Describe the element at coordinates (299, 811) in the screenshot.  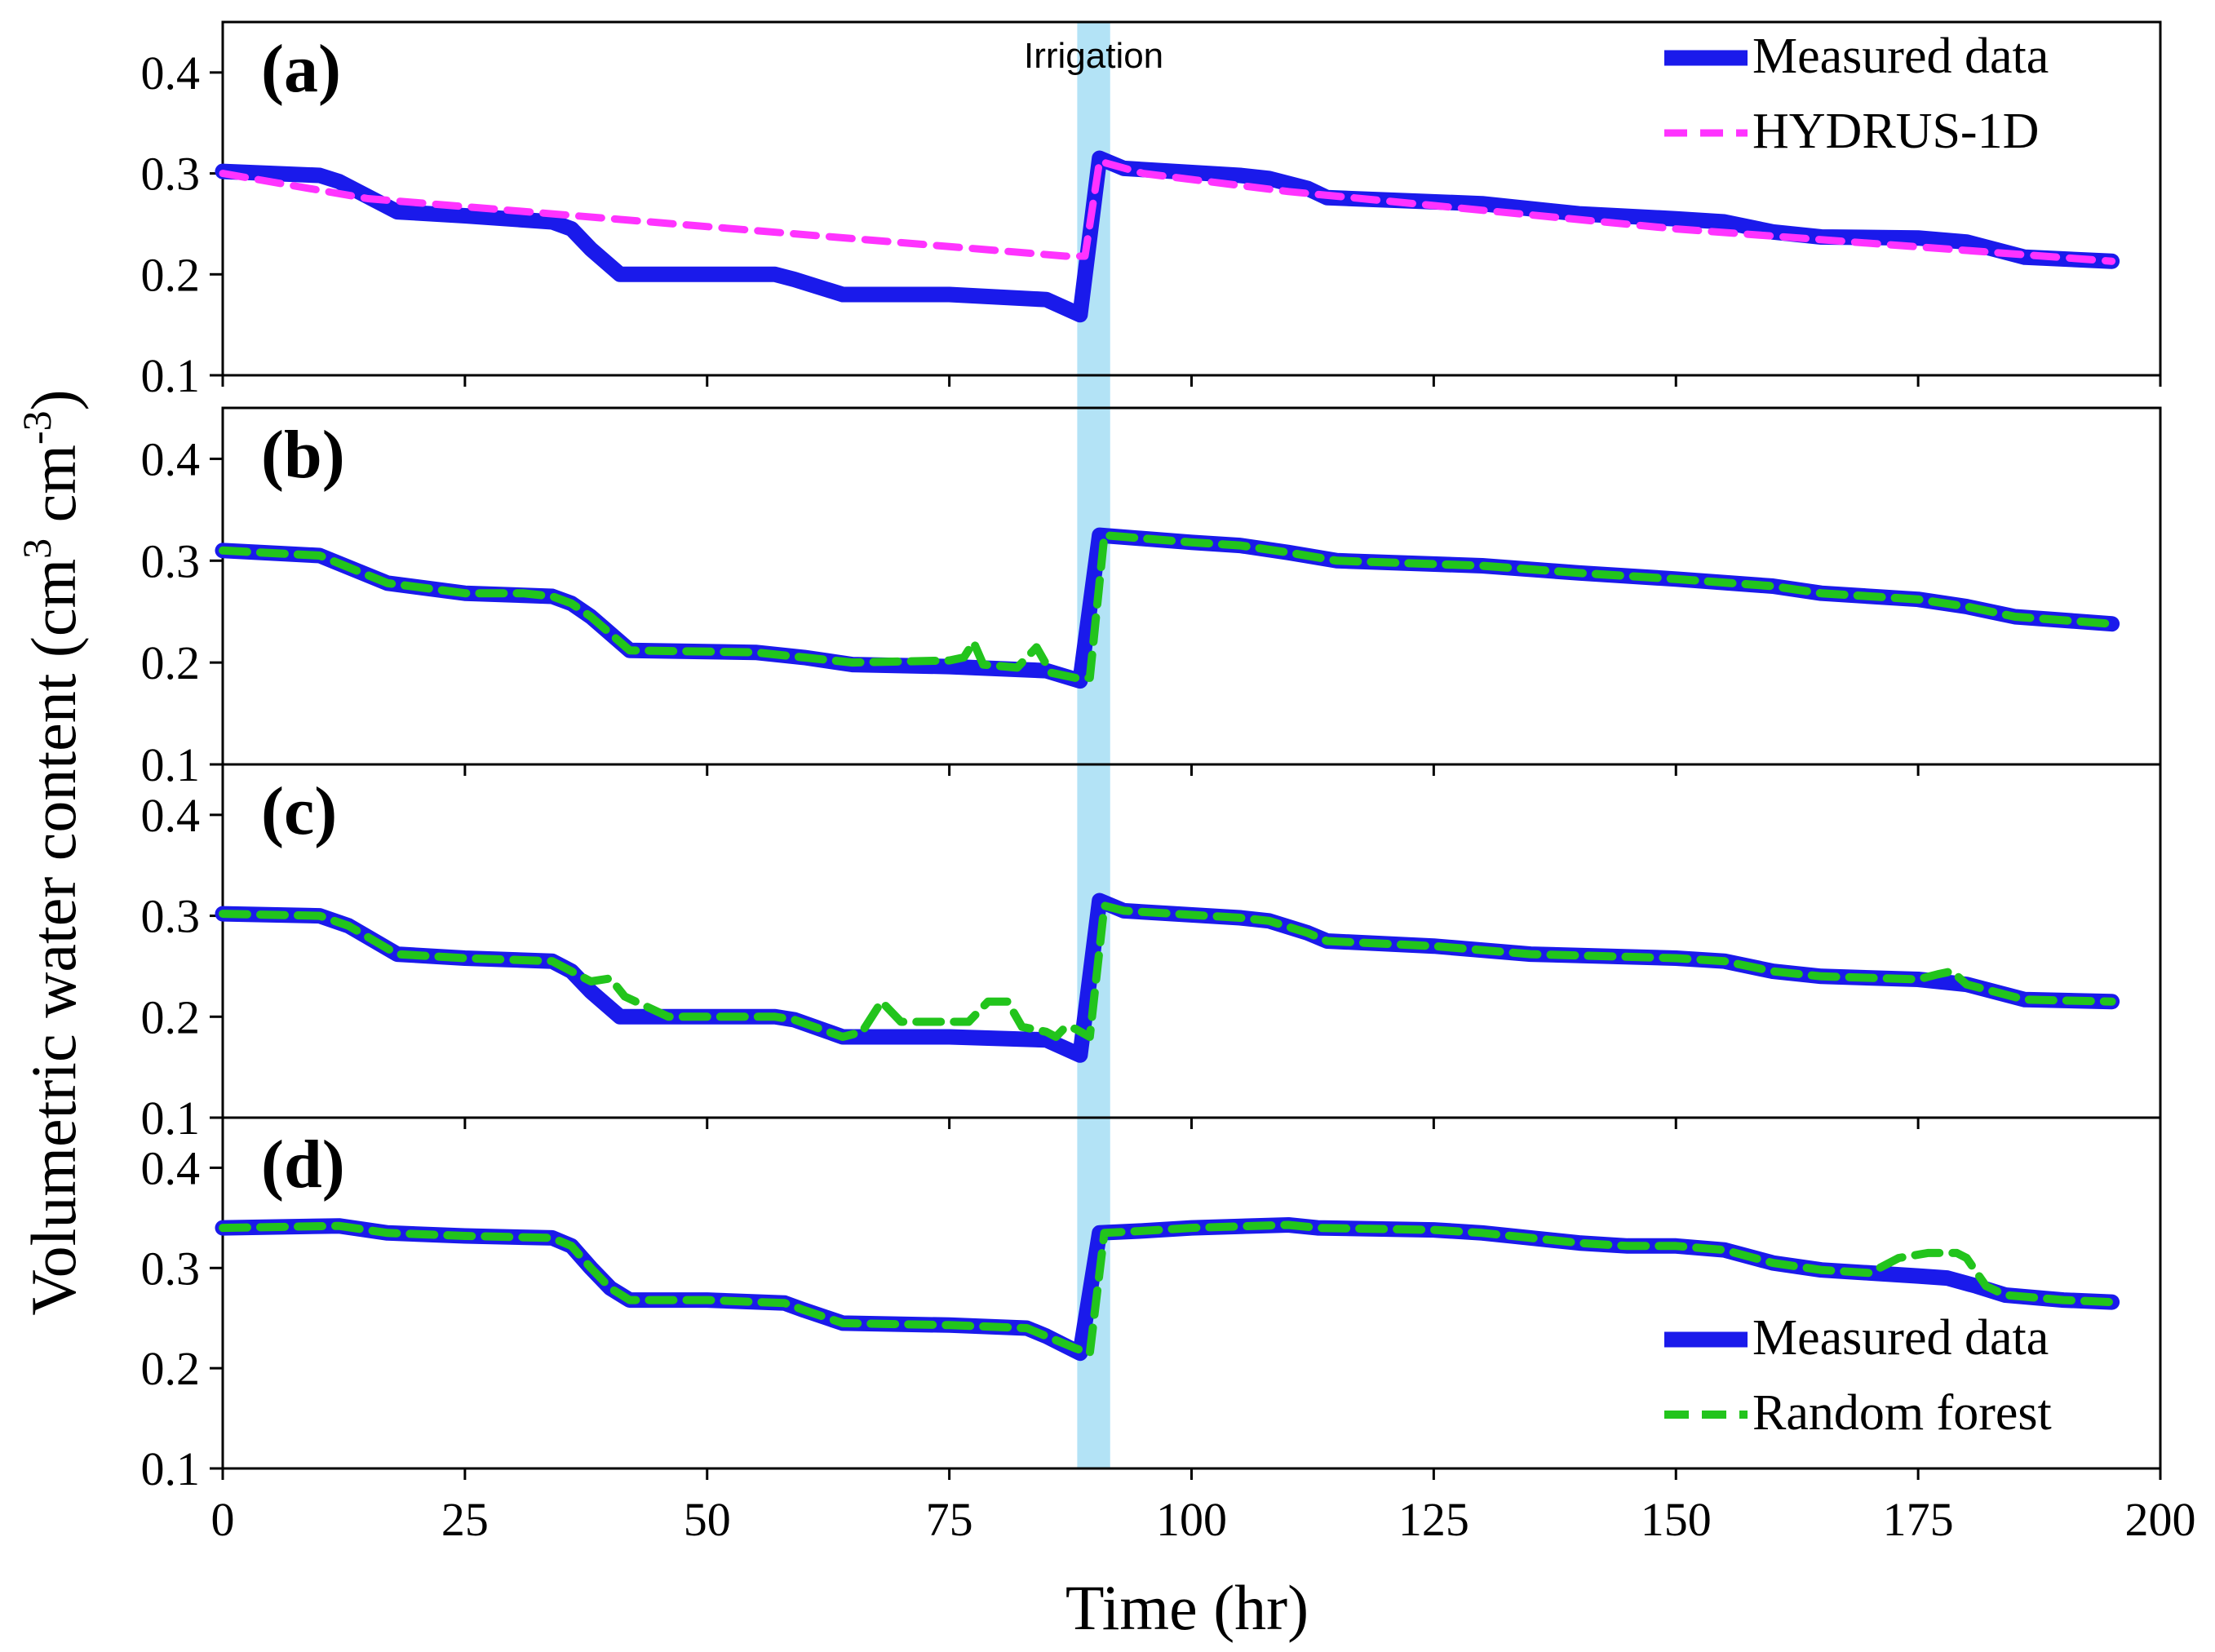
I see `panel-label: (c)` at that location.